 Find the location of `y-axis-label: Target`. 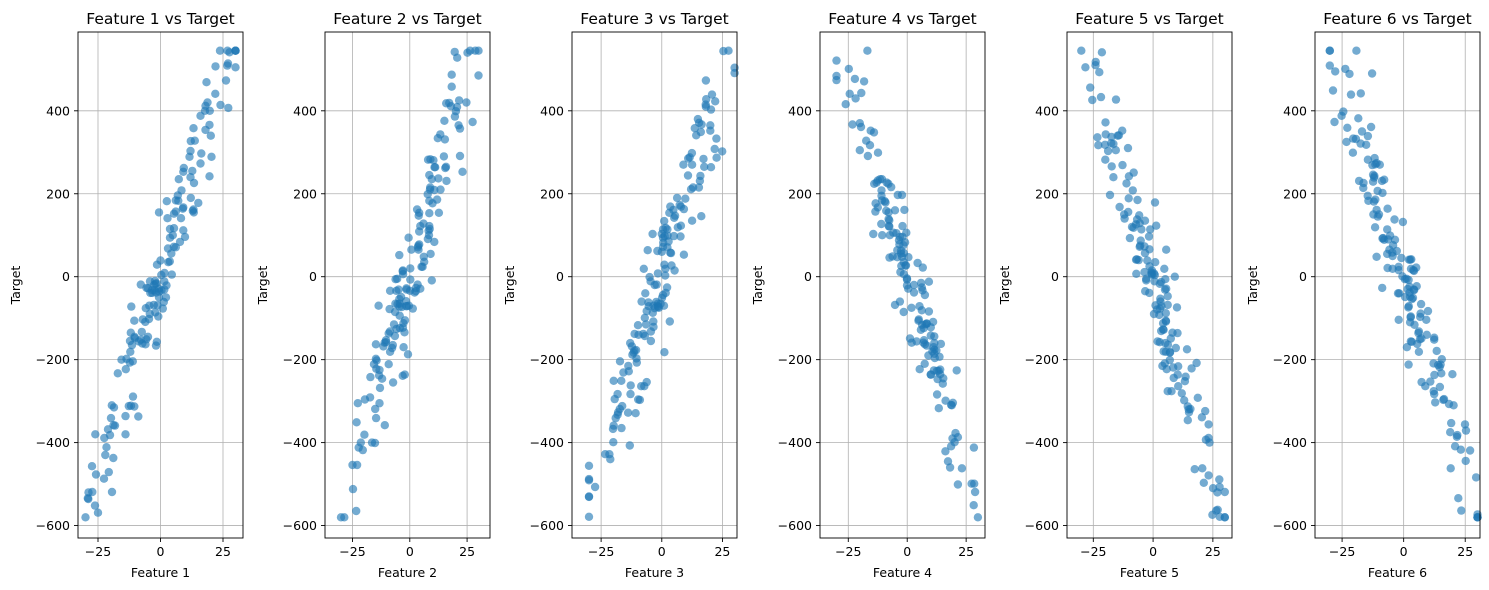

y-axis-label: Target is located at coordinates (1252, 286).